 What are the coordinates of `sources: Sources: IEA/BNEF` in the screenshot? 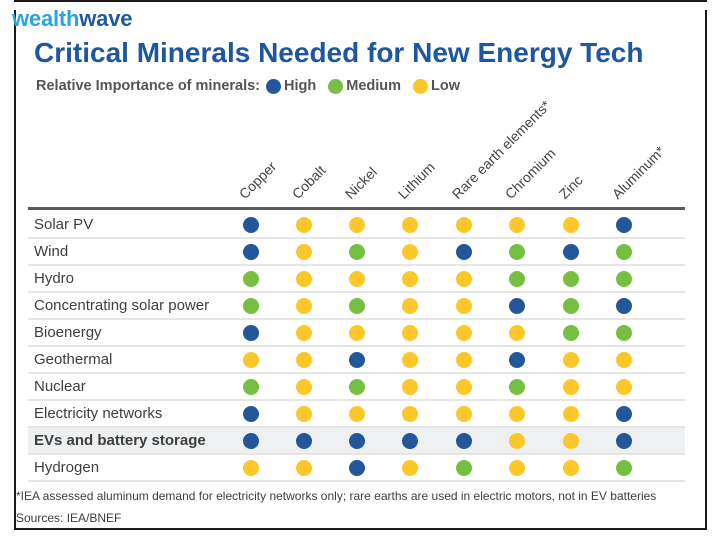 It's located at (69, 518).